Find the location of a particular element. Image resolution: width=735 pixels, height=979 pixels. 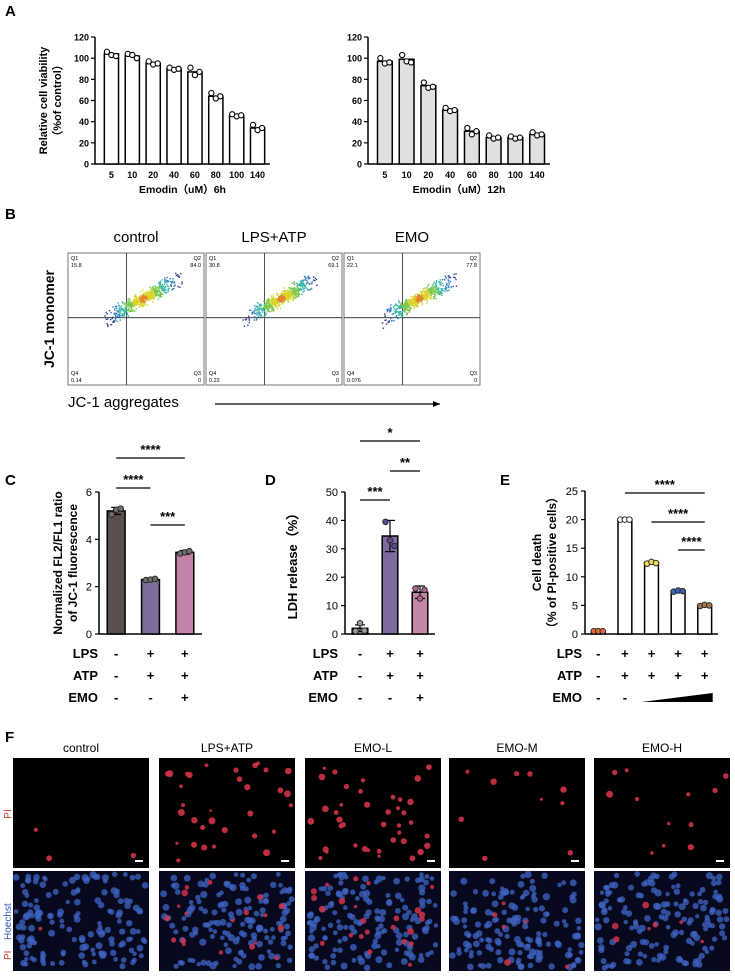

y-tick-label: 20 is located at coordinates (84, 143).